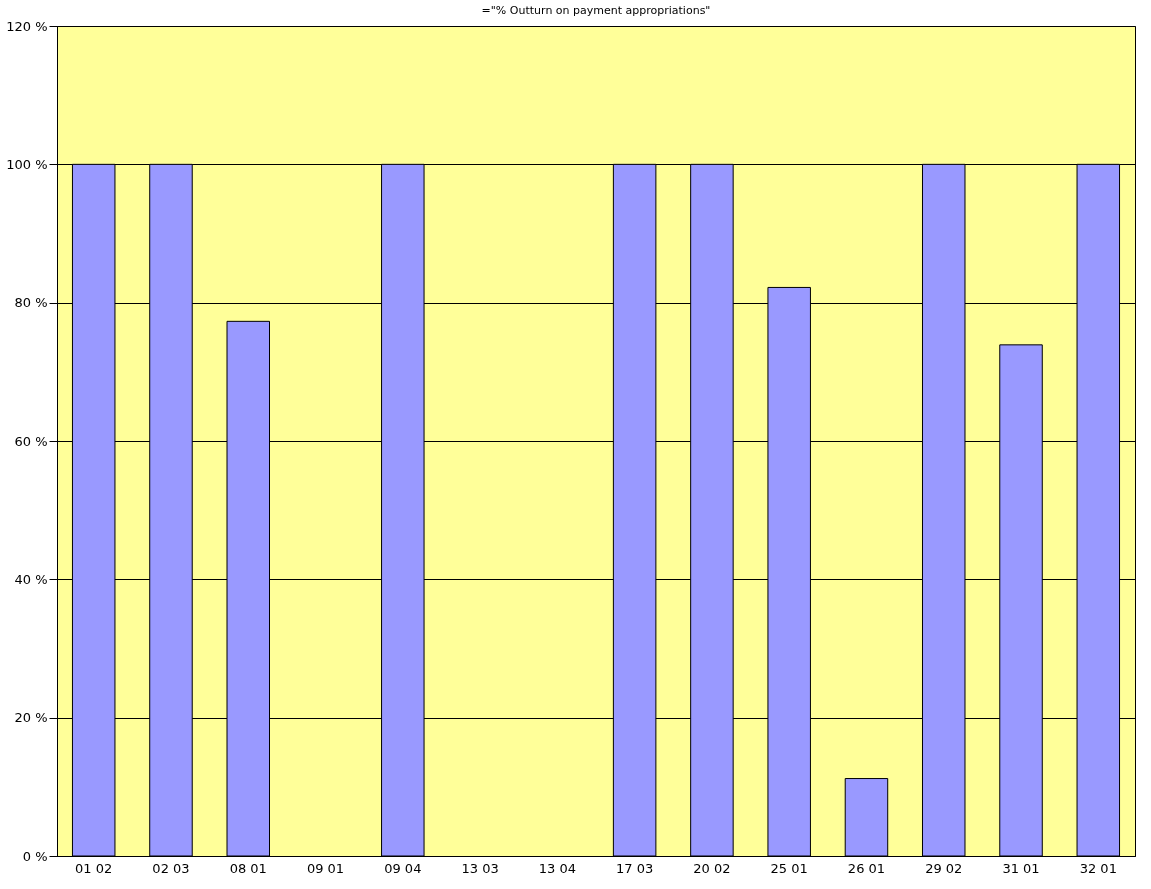  Describe the element at coordinates (596, 10) in the screenshot. I see `chart-title: ="% Outturn on payment appropriations"` at that location.